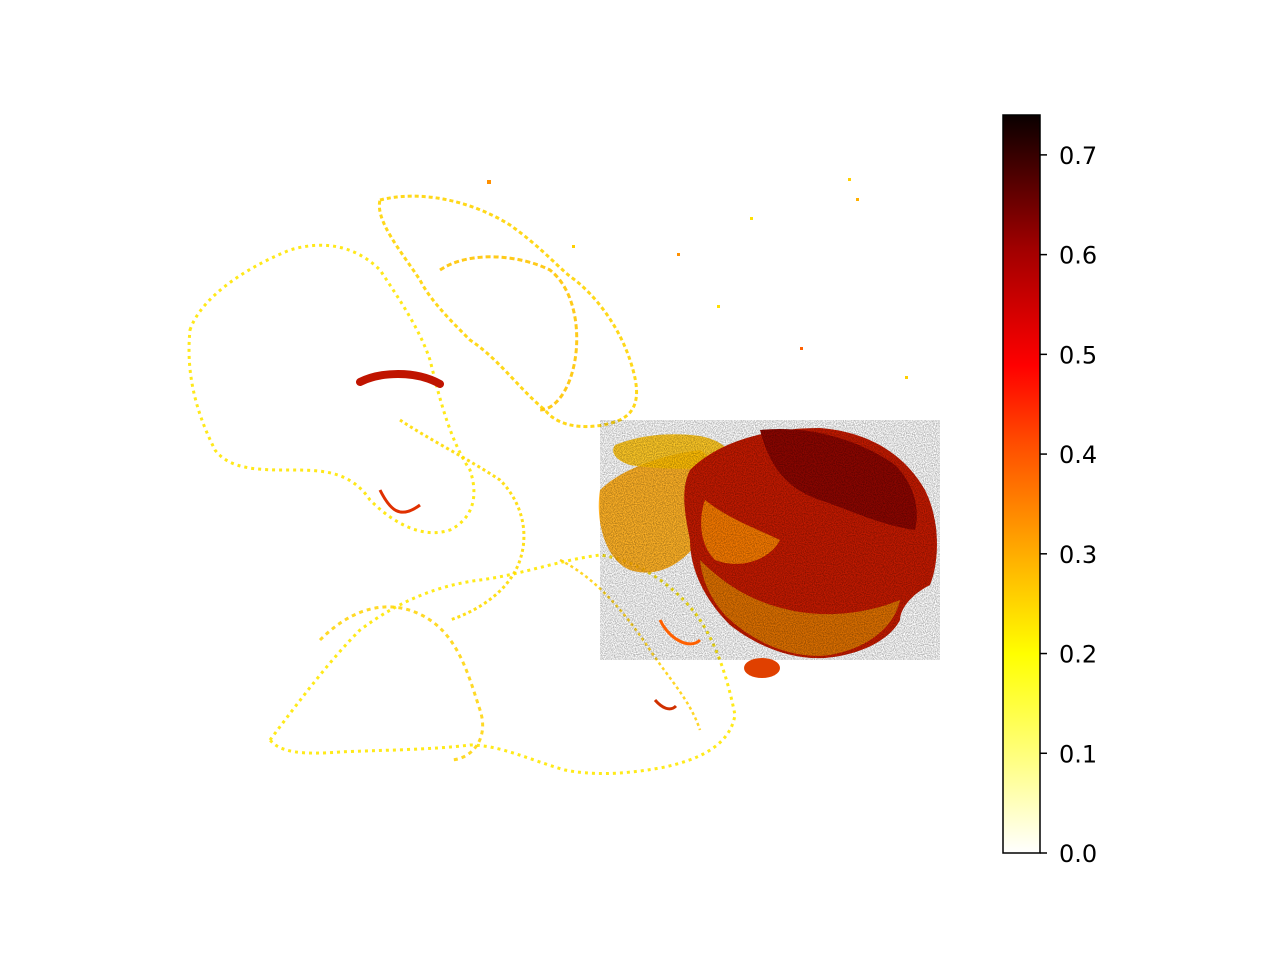  I want to click on colorbar-tick-label: 0.4, so click(1078, 455).